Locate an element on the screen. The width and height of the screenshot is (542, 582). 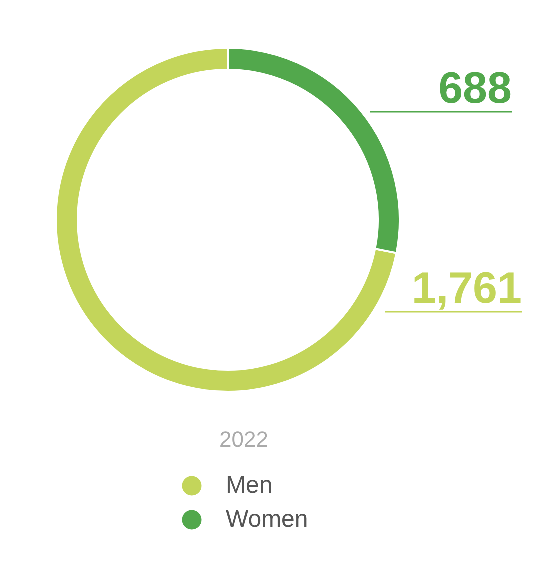
legend-label: Men is located at coordinates (249, 485).